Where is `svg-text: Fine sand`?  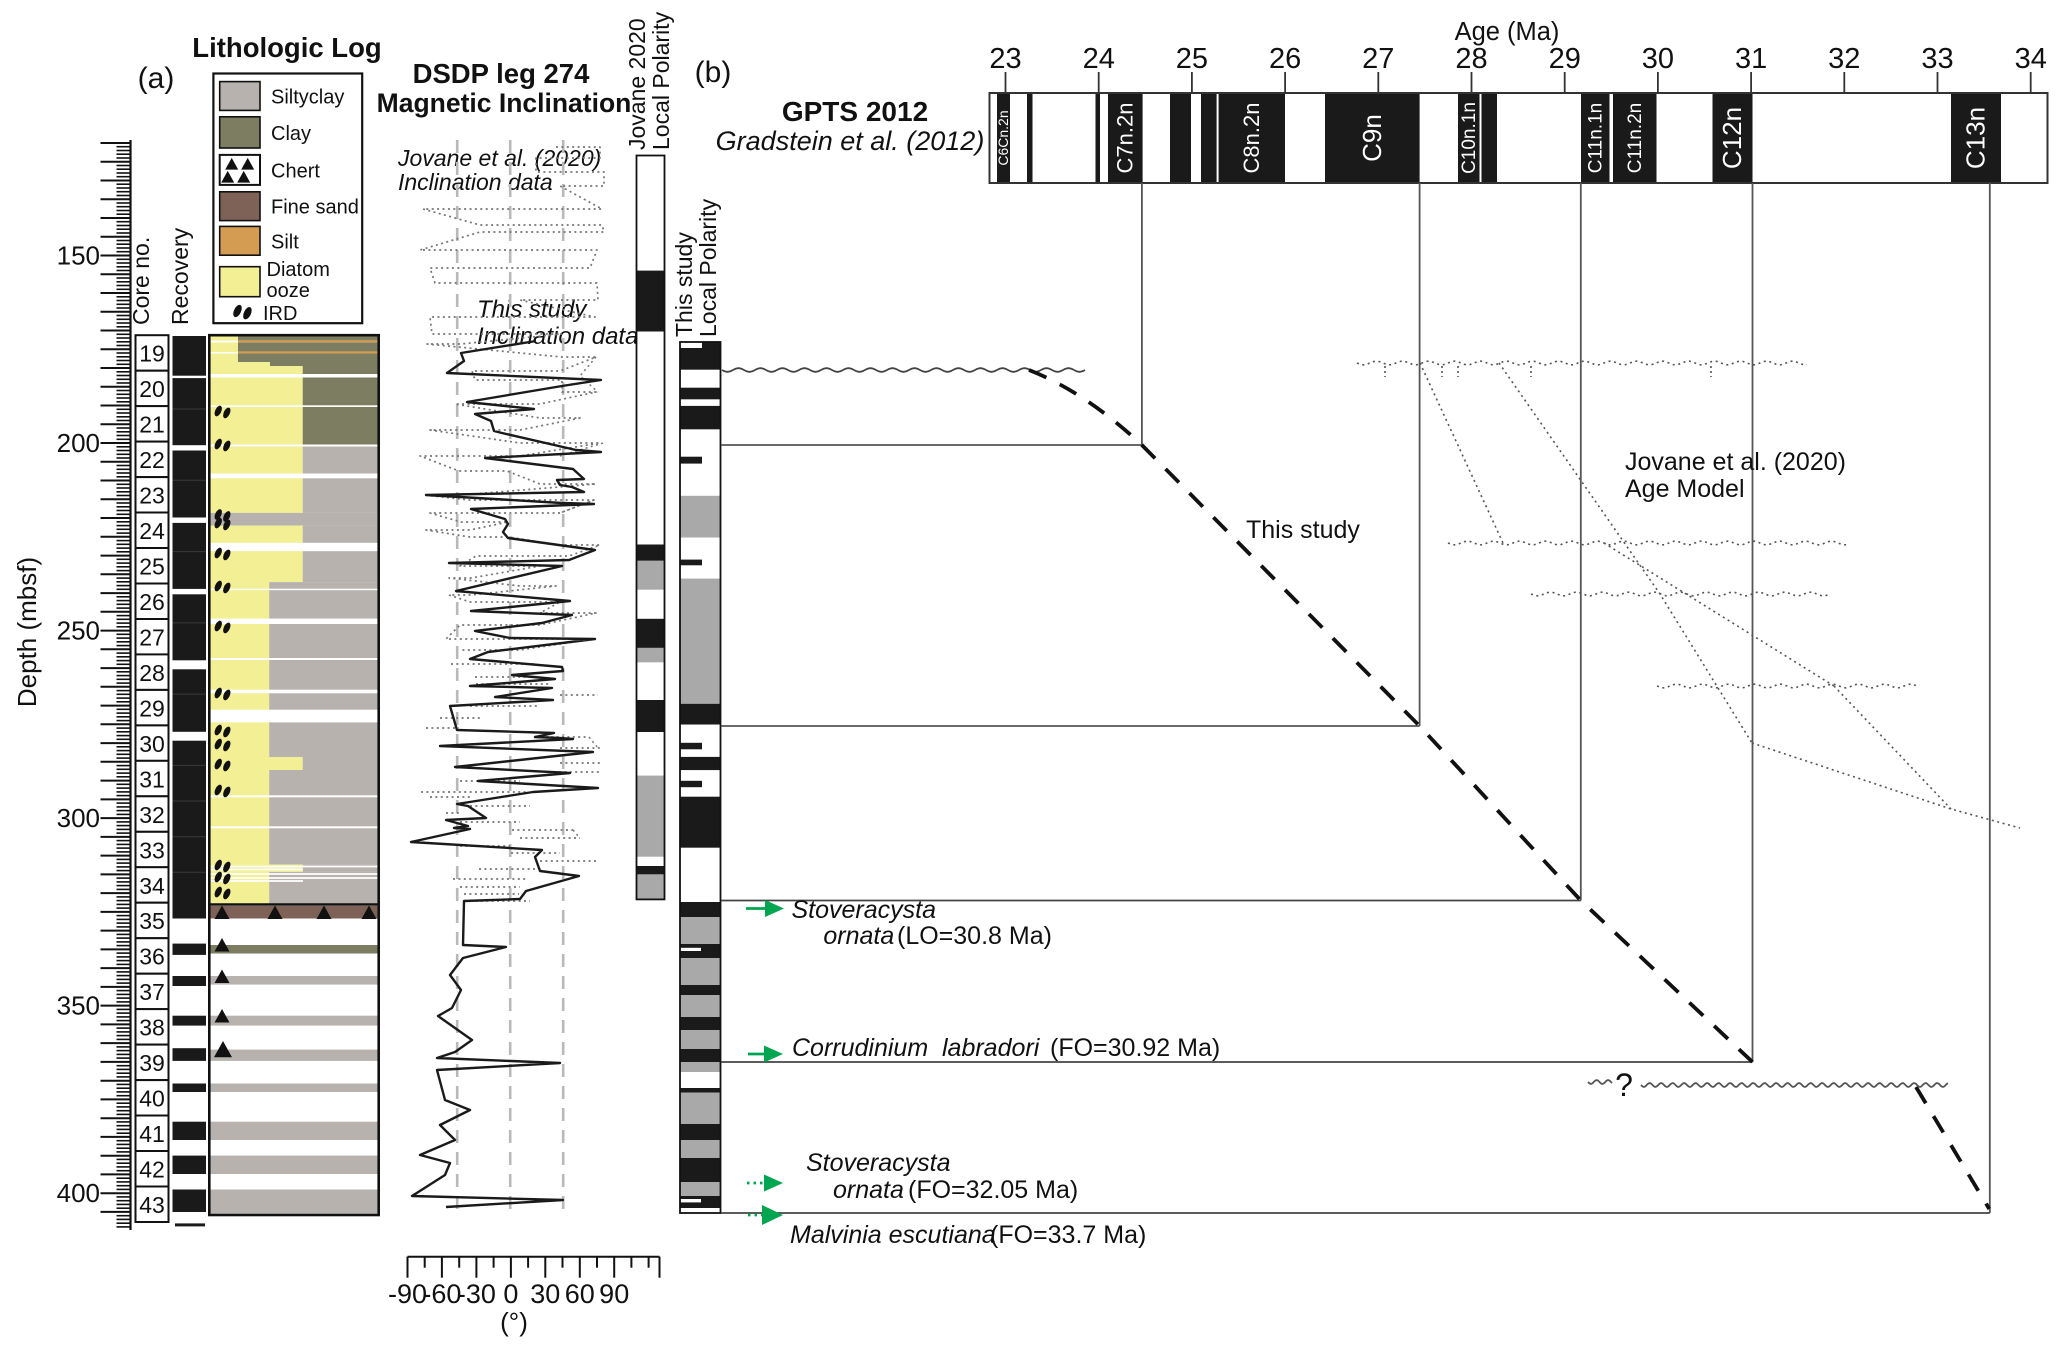 svg-text: Fine sand is located at coordinates (315, 208).